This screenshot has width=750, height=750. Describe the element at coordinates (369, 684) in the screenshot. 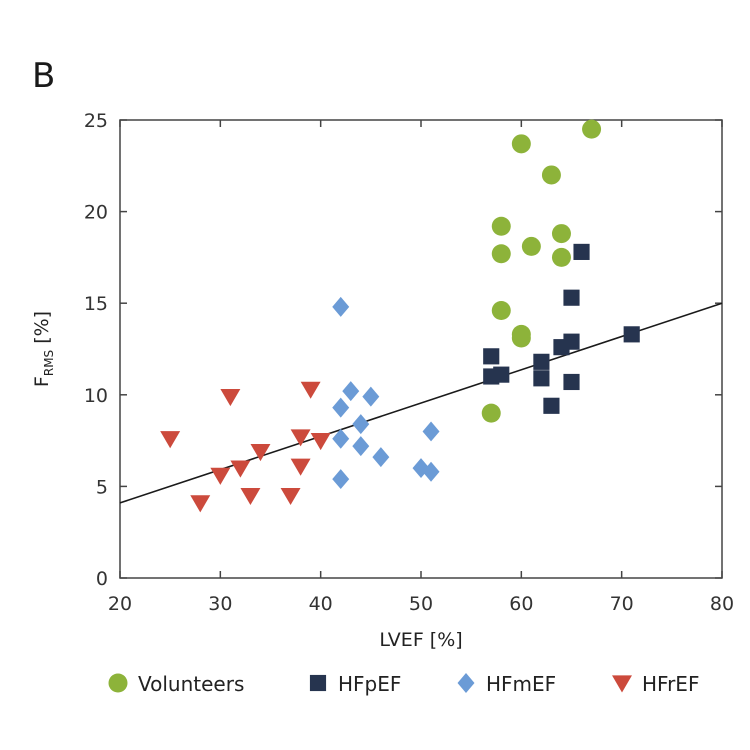

I see `legend-label-hfpef: HFpEF` at that location.